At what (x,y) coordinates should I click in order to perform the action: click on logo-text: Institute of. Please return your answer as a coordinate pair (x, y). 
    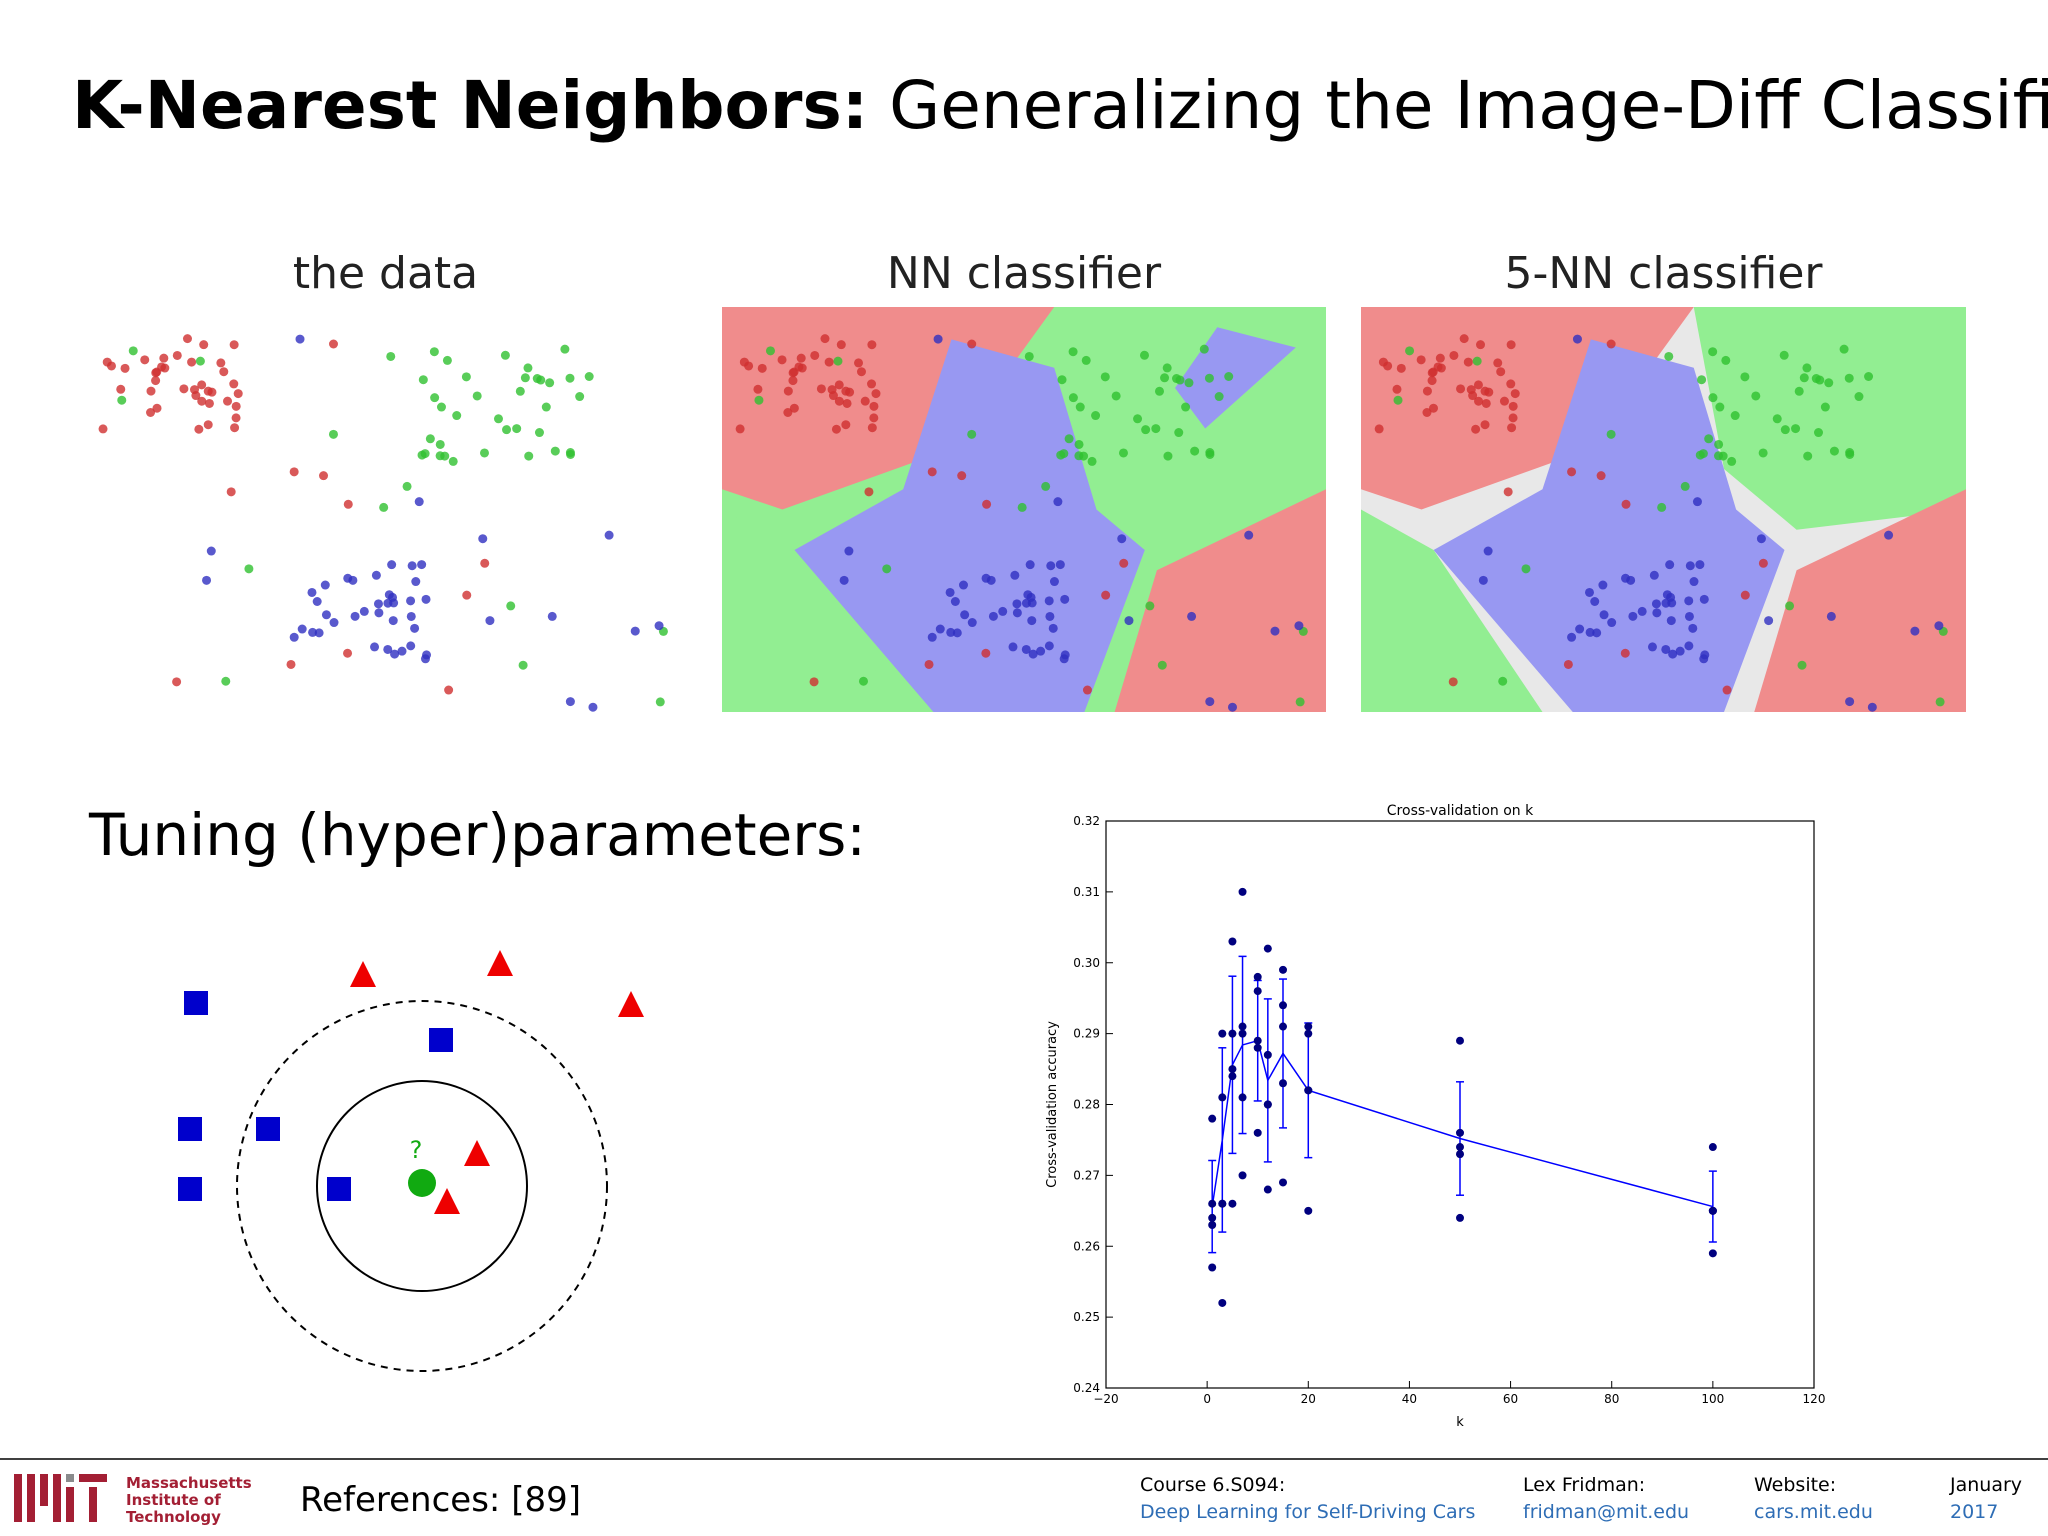
    Looking at the image, I should click on (173, 1500).